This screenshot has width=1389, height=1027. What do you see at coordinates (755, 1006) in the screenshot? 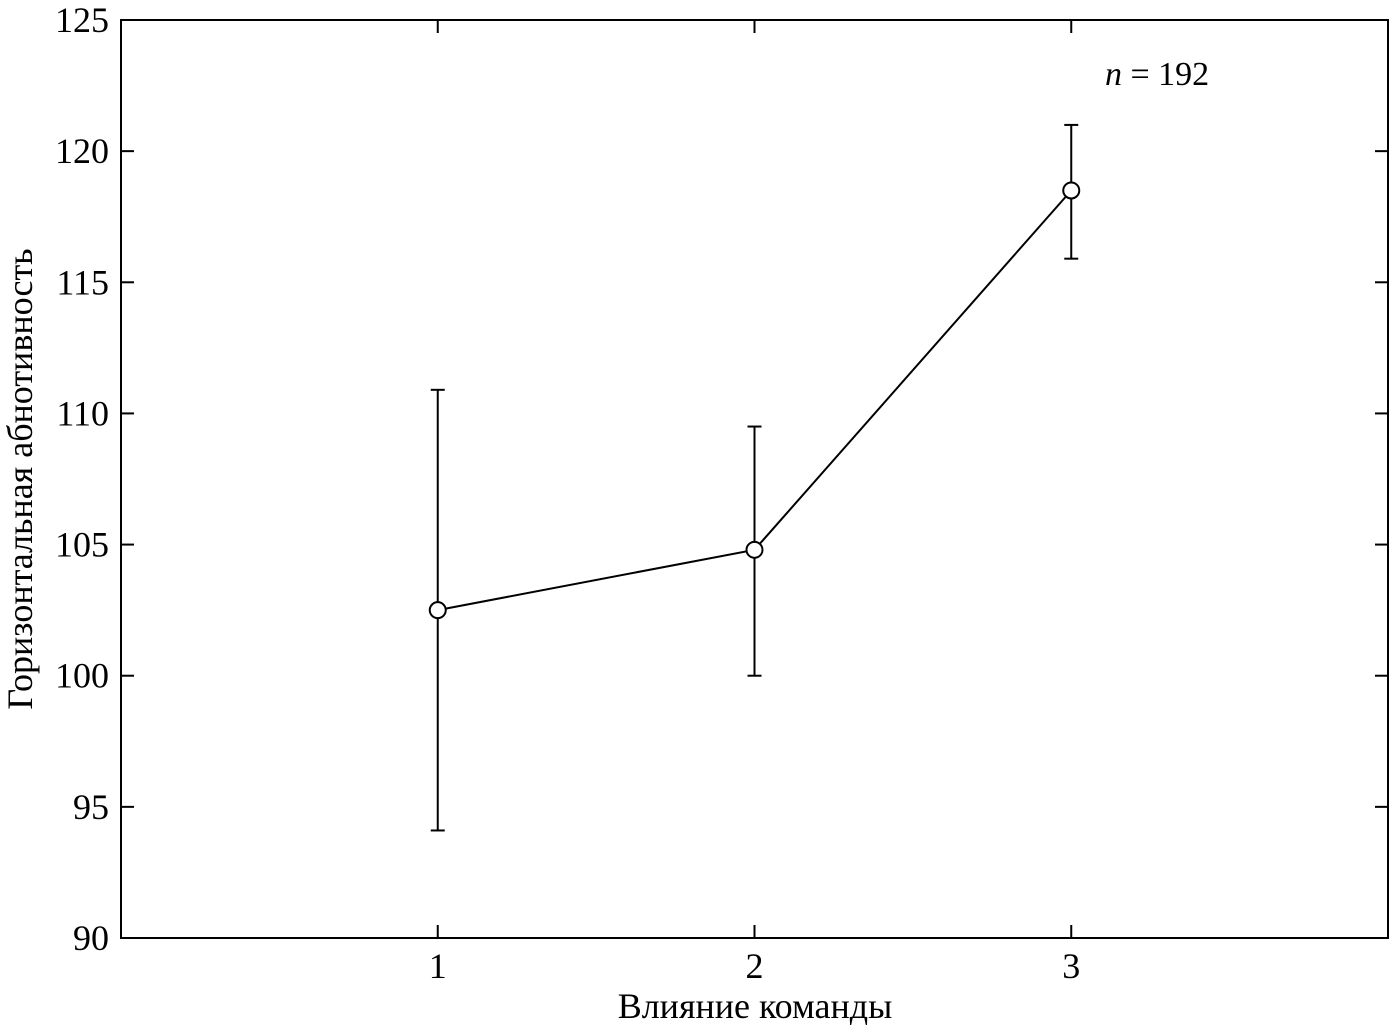
I see `x-axis-label: Влияние команды` at bounding box center [755, 1006].